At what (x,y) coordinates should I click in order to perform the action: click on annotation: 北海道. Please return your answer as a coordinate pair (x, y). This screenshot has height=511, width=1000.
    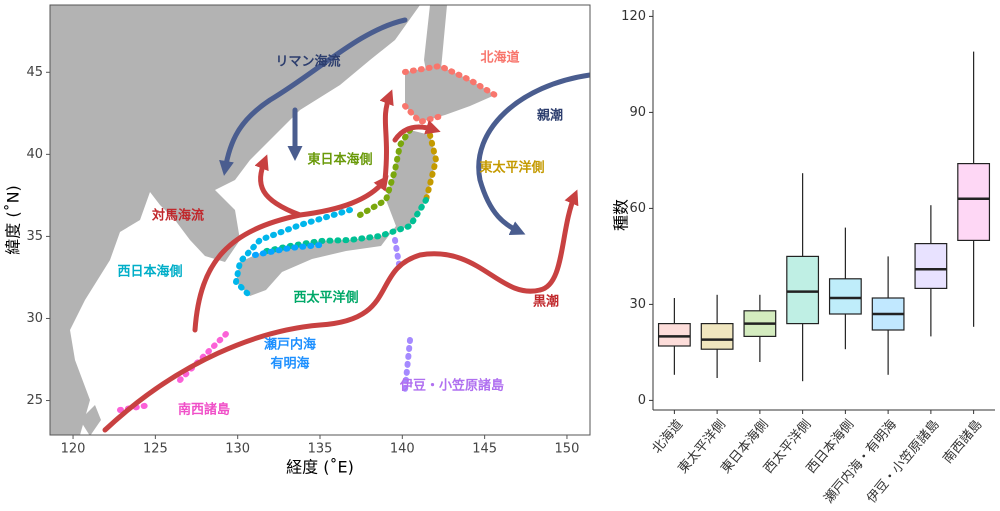
    Looking at the image, I should click on (499, 58).